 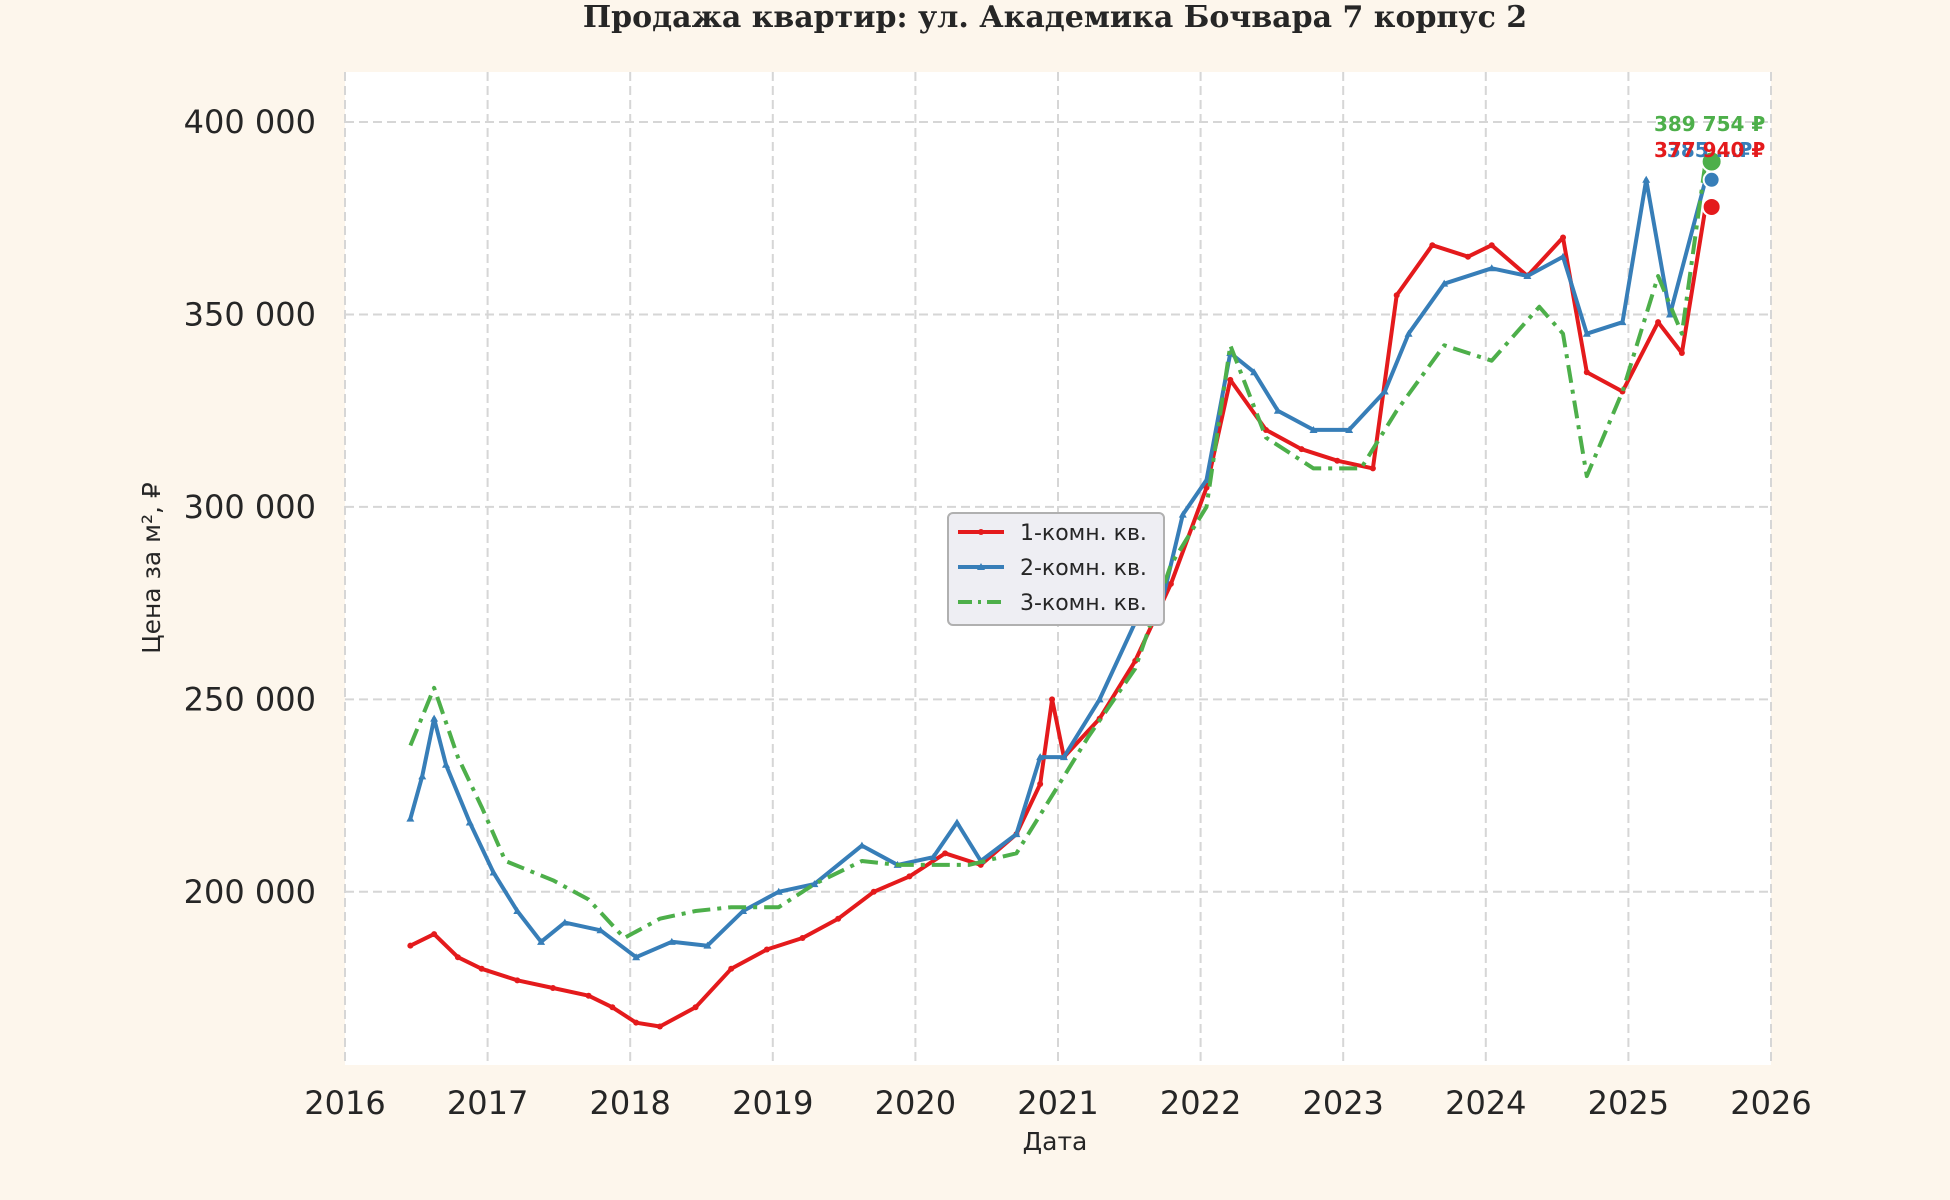 I want to click on x-tick-label: 2026, so click(x=1770, y=1103).